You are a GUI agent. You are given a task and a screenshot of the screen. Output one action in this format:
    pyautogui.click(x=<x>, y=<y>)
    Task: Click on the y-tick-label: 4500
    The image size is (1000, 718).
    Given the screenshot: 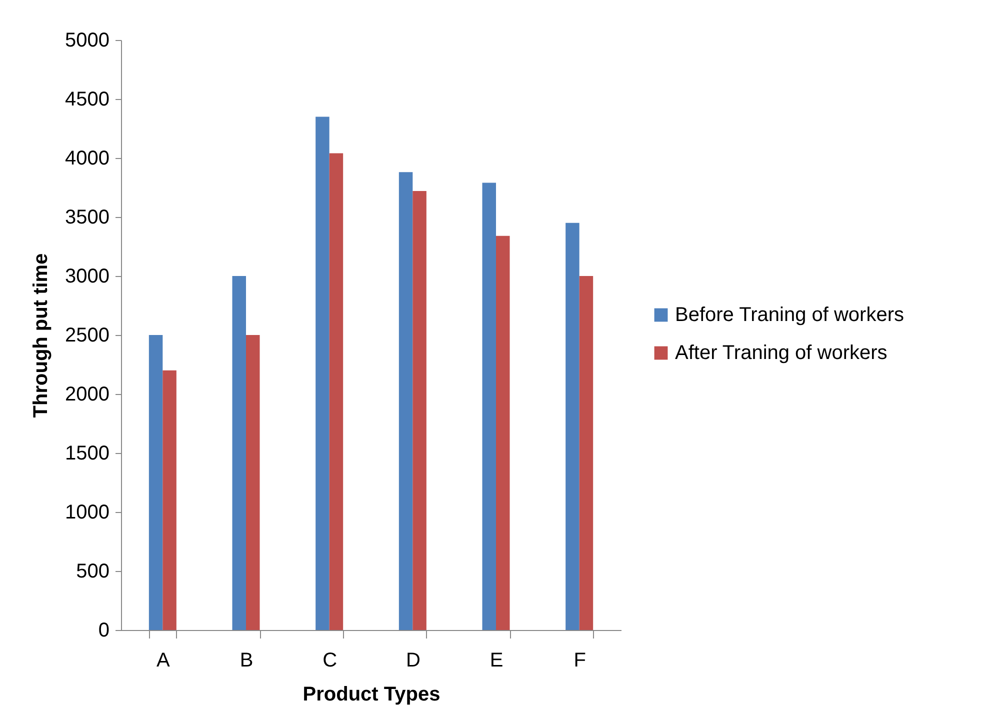 What is the action you would take?
    pyautogui.click(x=87, y=99)
    